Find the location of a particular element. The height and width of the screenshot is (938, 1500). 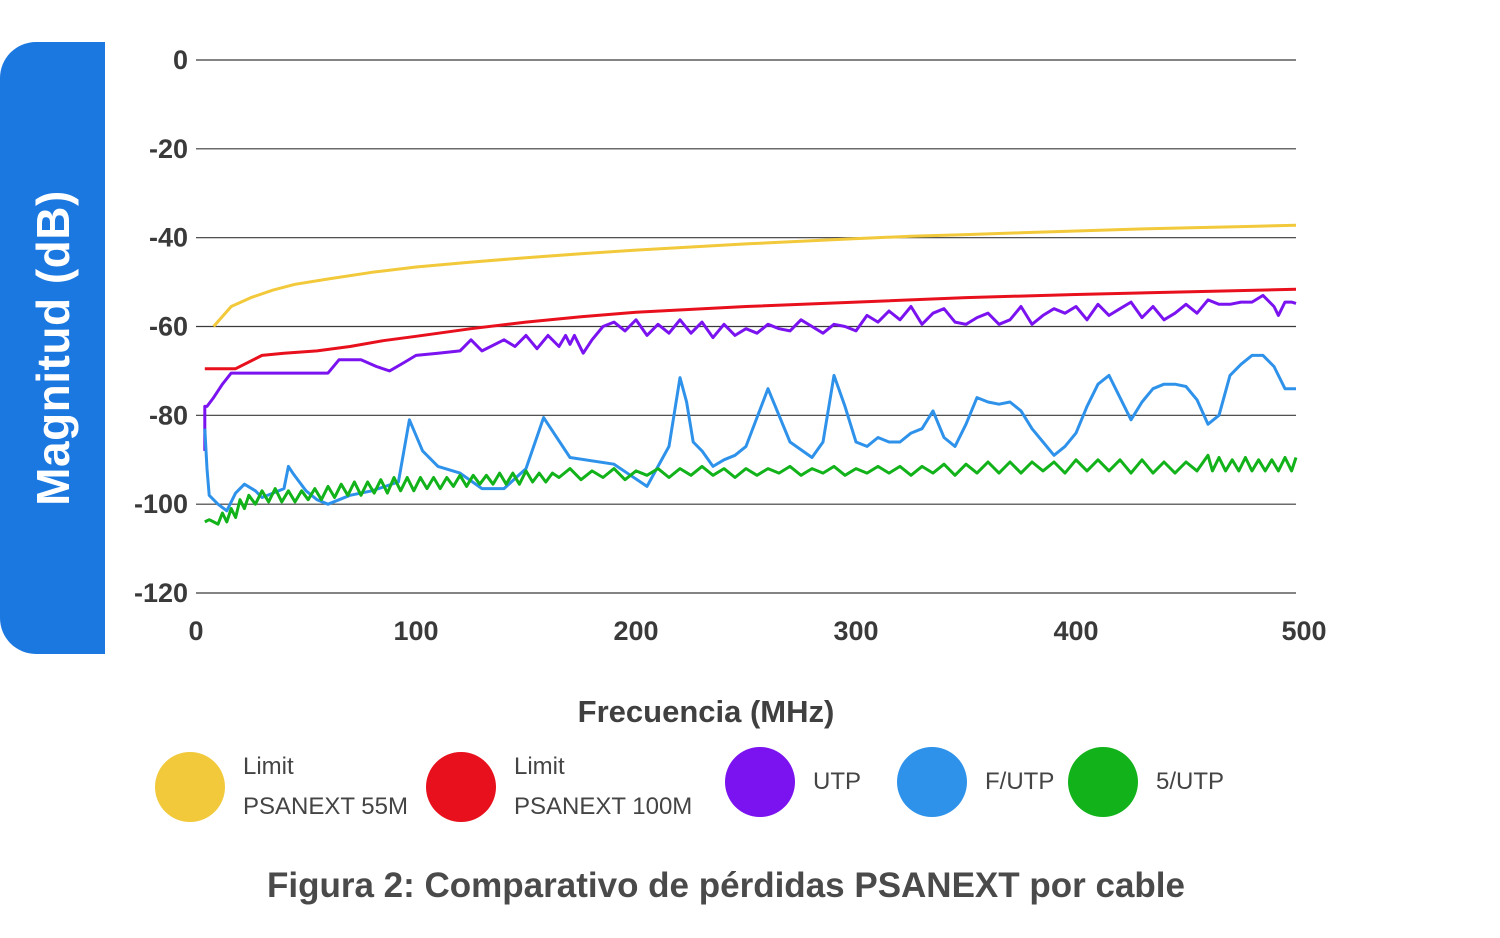

series-line-limit-psanext-100m is located at coordinates (750, 329).